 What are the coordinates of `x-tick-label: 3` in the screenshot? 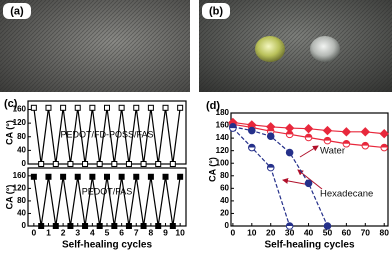 It's located at (77, 232).